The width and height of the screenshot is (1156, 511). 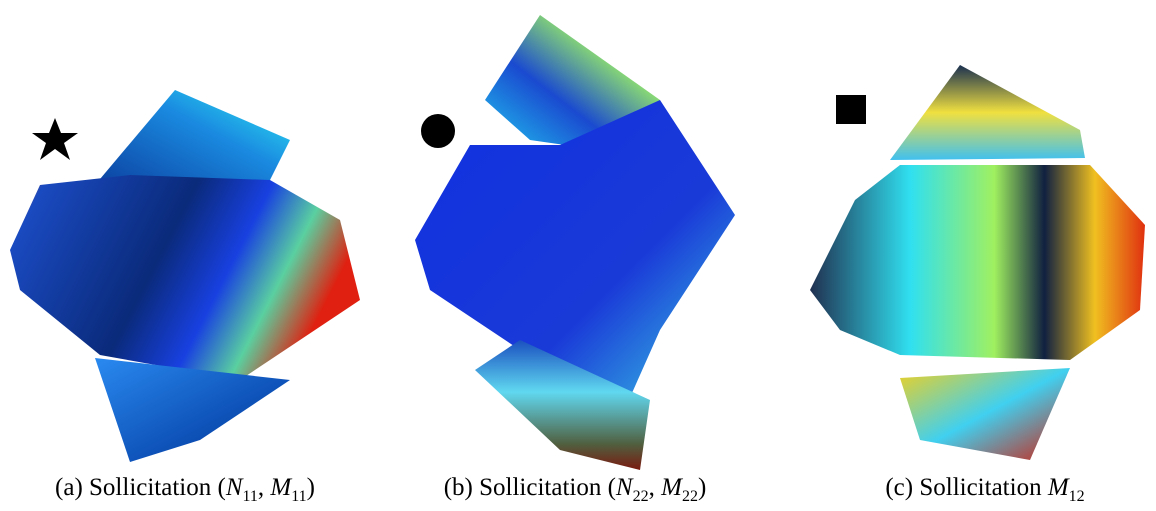 I want to click on caption-text: (a) Sollicitation (, so click(x=140, y=487).